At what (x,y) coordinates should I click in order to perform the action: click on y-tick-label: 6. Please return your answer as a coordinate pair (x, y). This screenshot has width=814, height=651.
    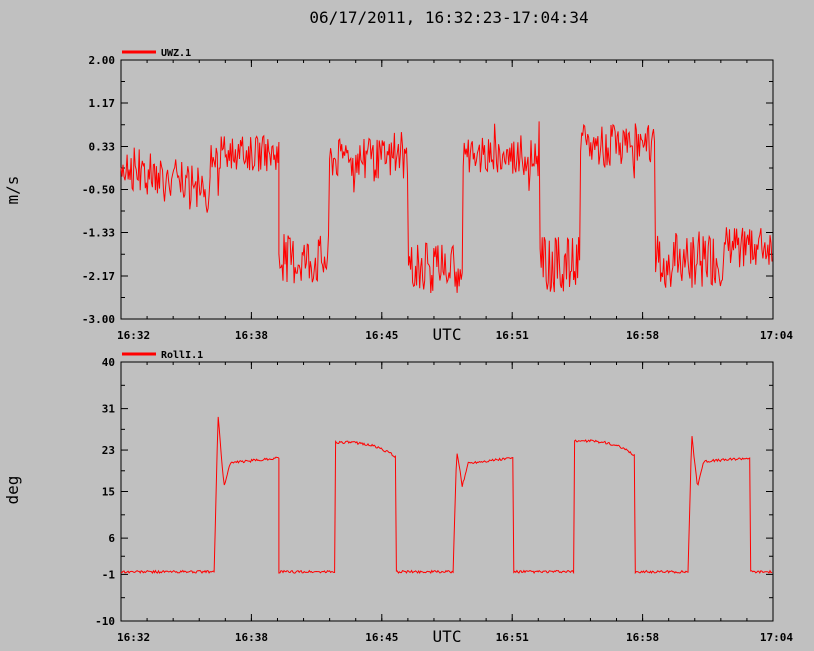
    Looking at the image, I should click on (111, 538).